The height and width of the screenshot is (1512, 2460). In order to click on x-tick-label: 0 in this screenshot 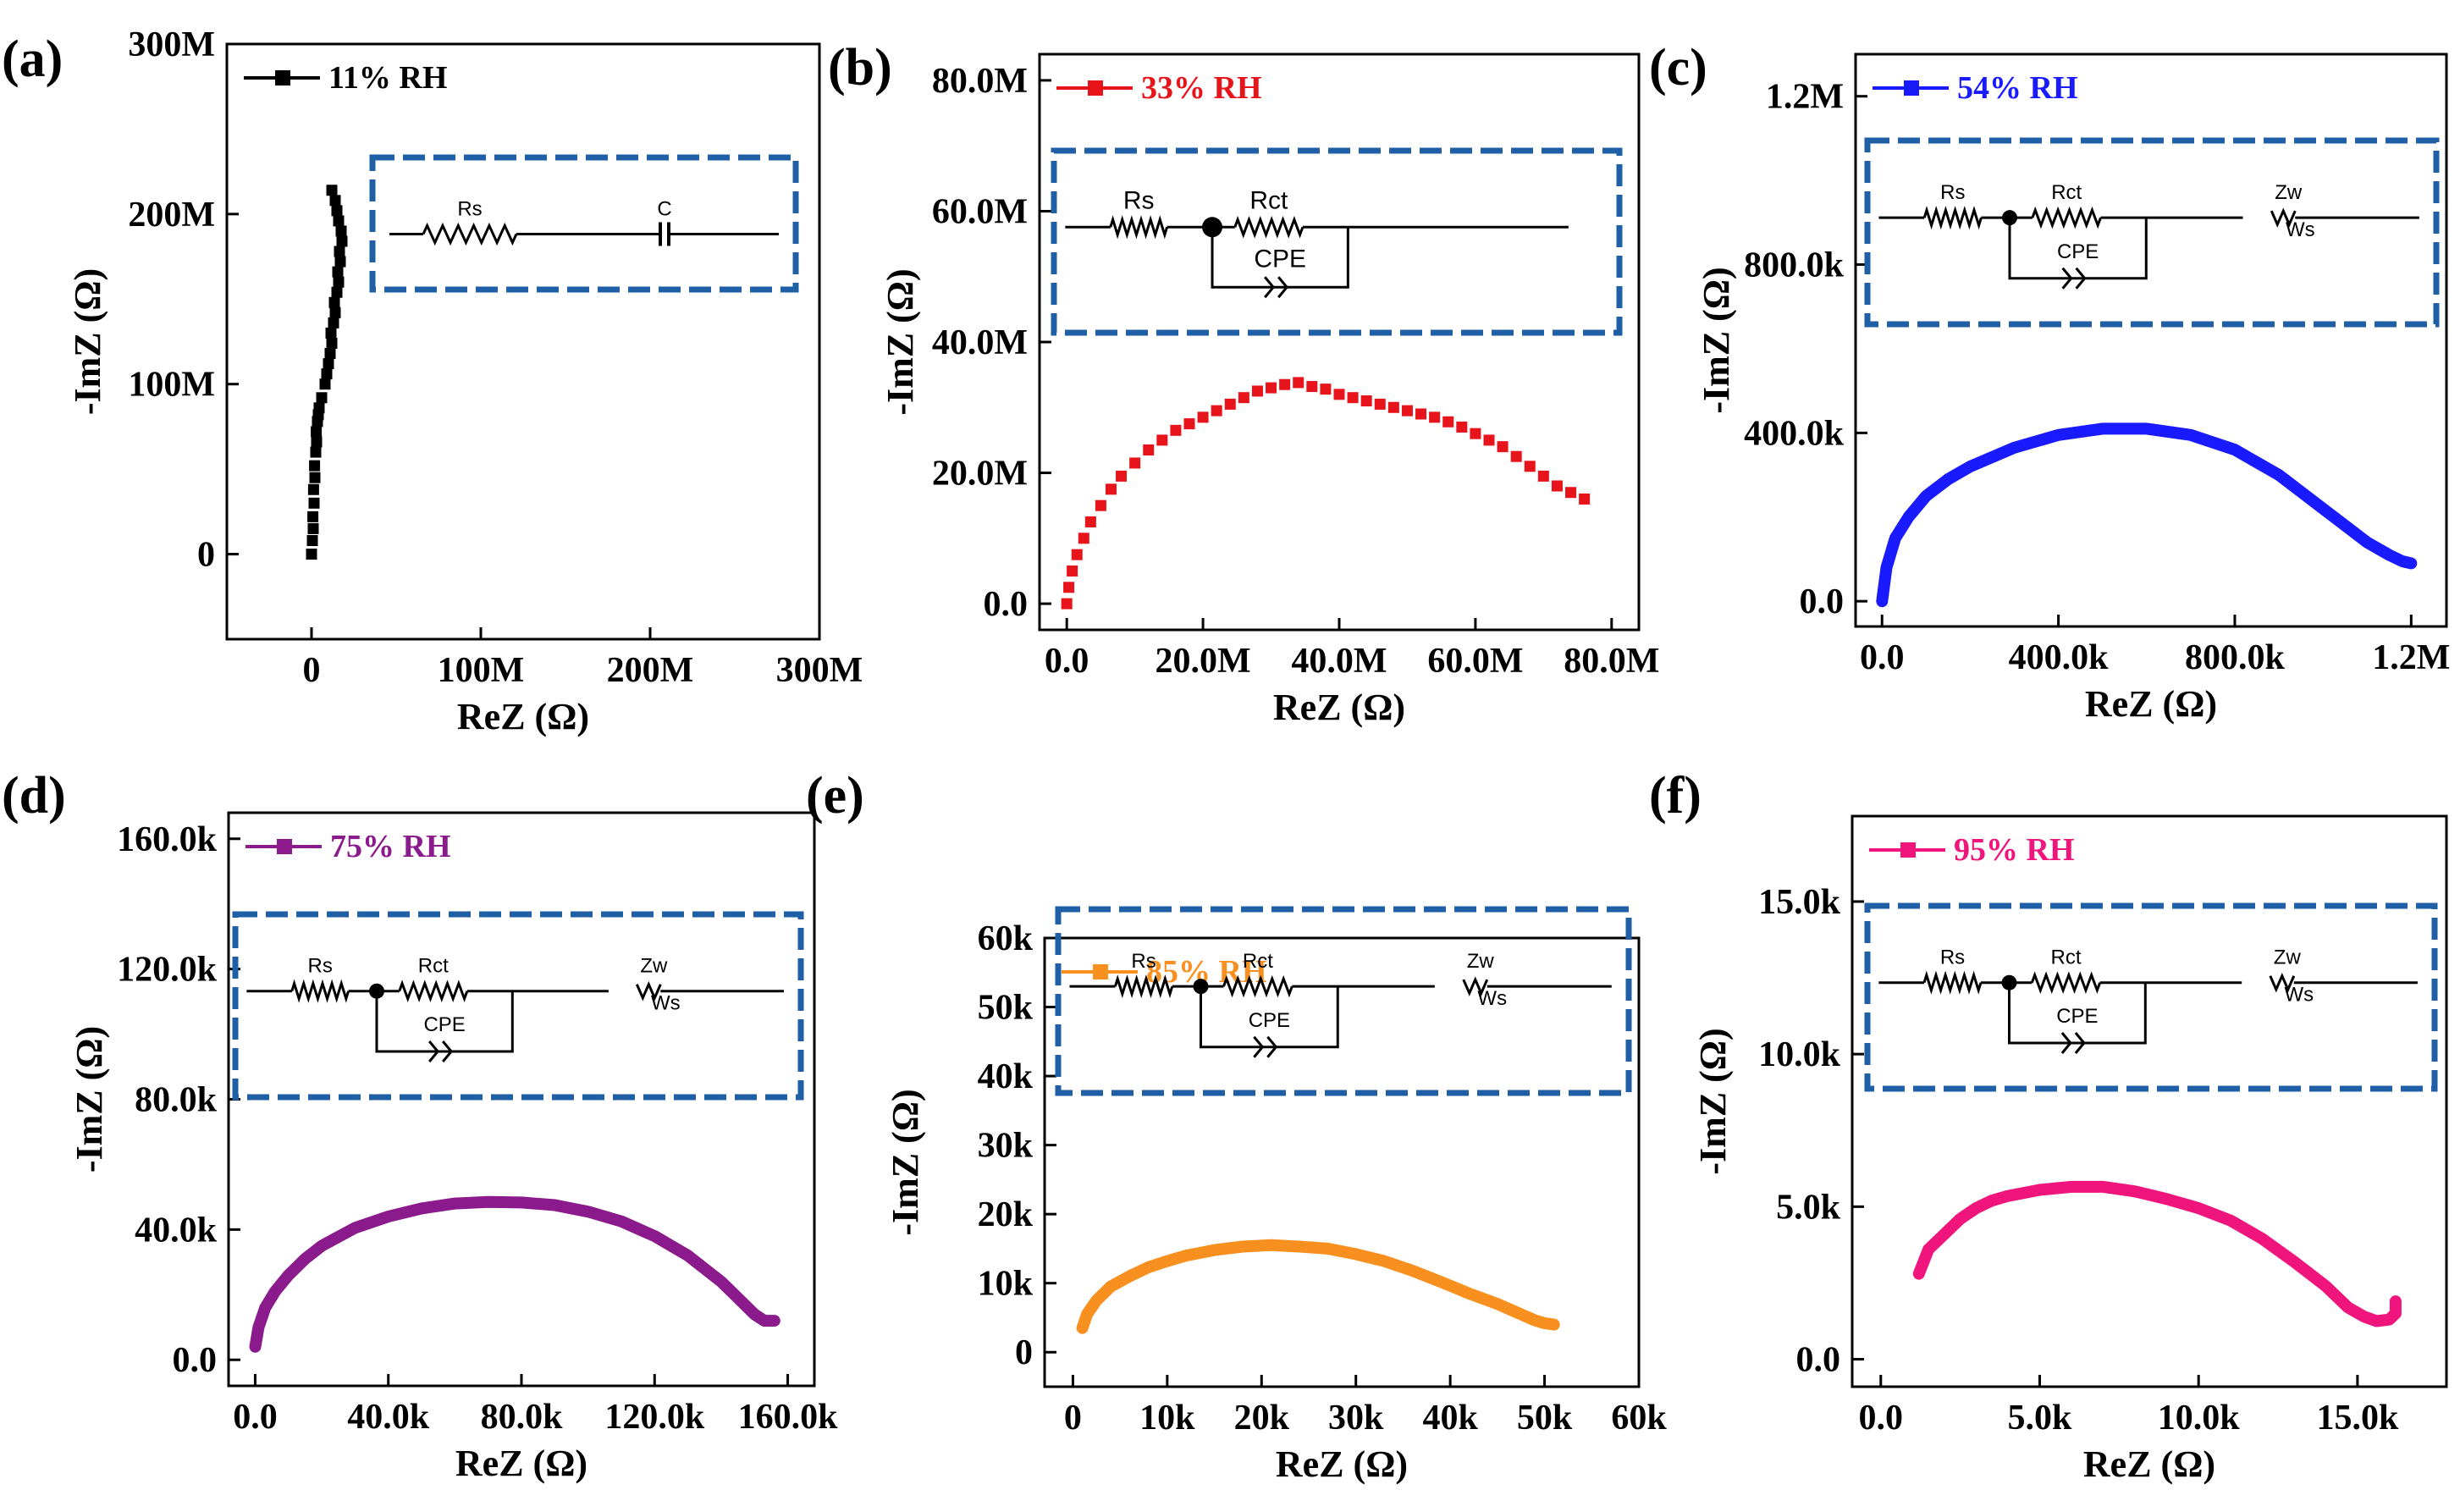, I will do `click(312, 670)`.